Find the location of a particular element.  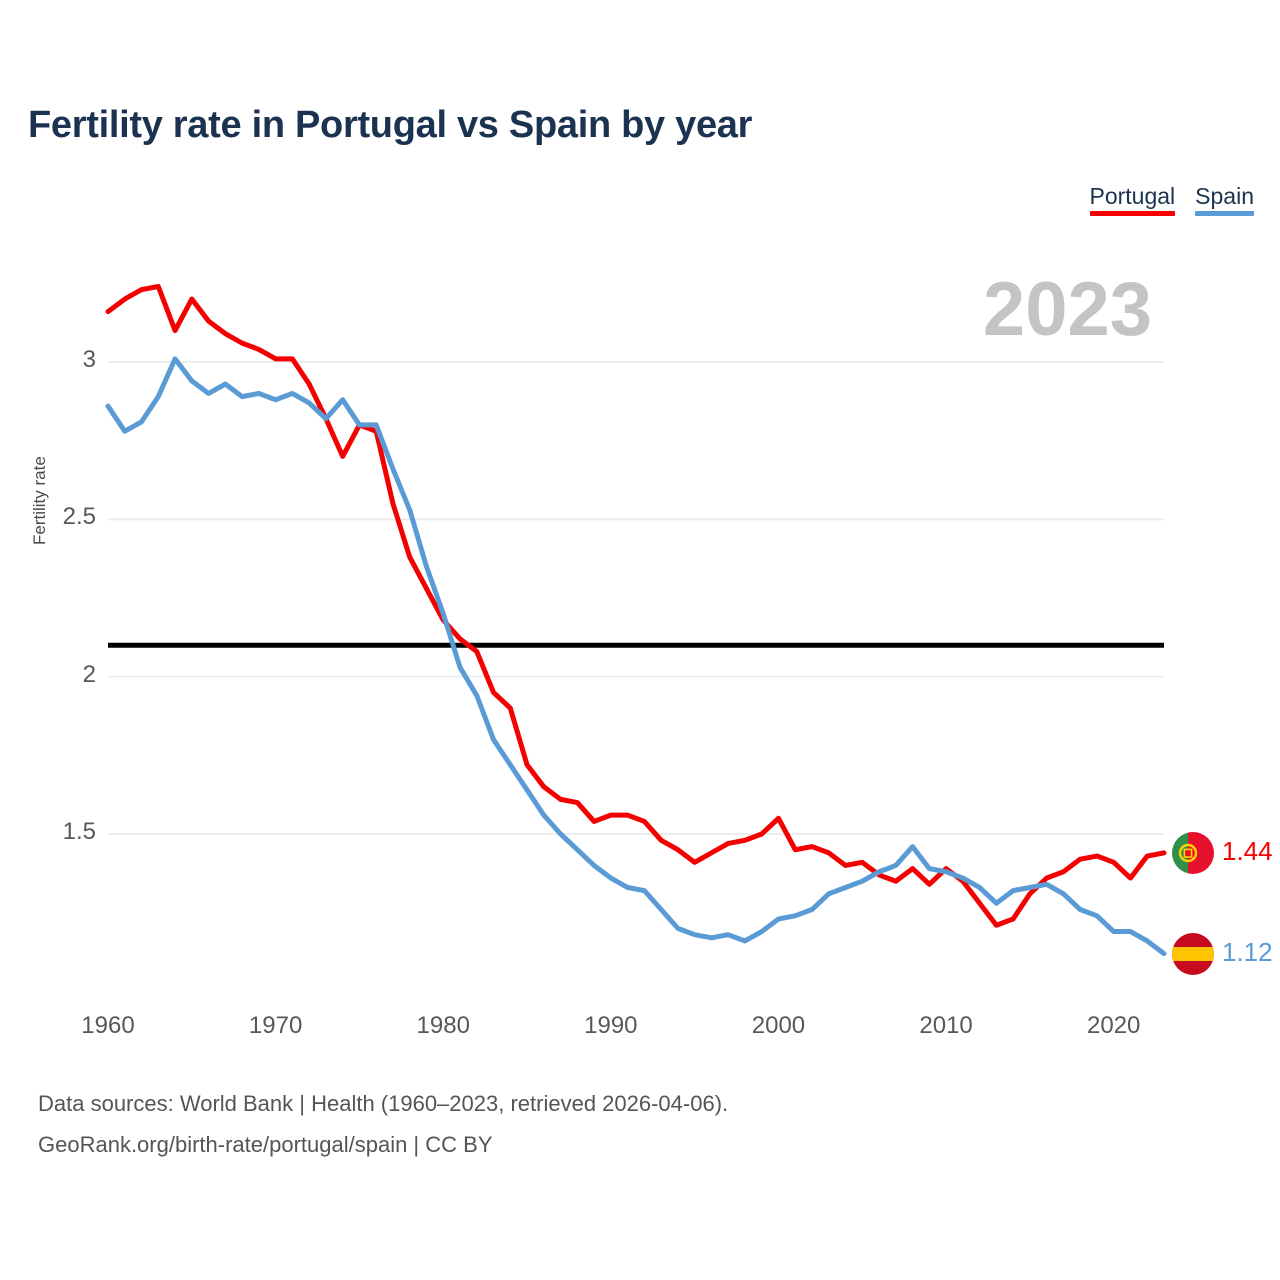

chart-legend: Portugal Spain is located at coordinates (1171, 199).